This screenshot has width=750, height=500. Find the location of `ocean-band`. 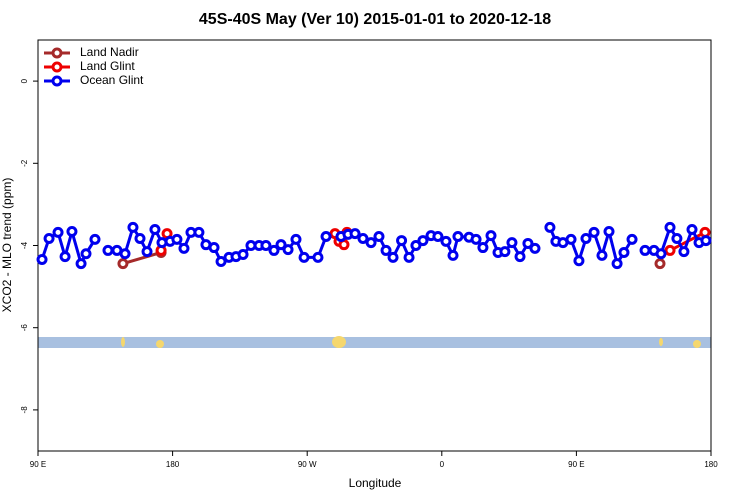

ocean-band is located at coordinates (374, 342).